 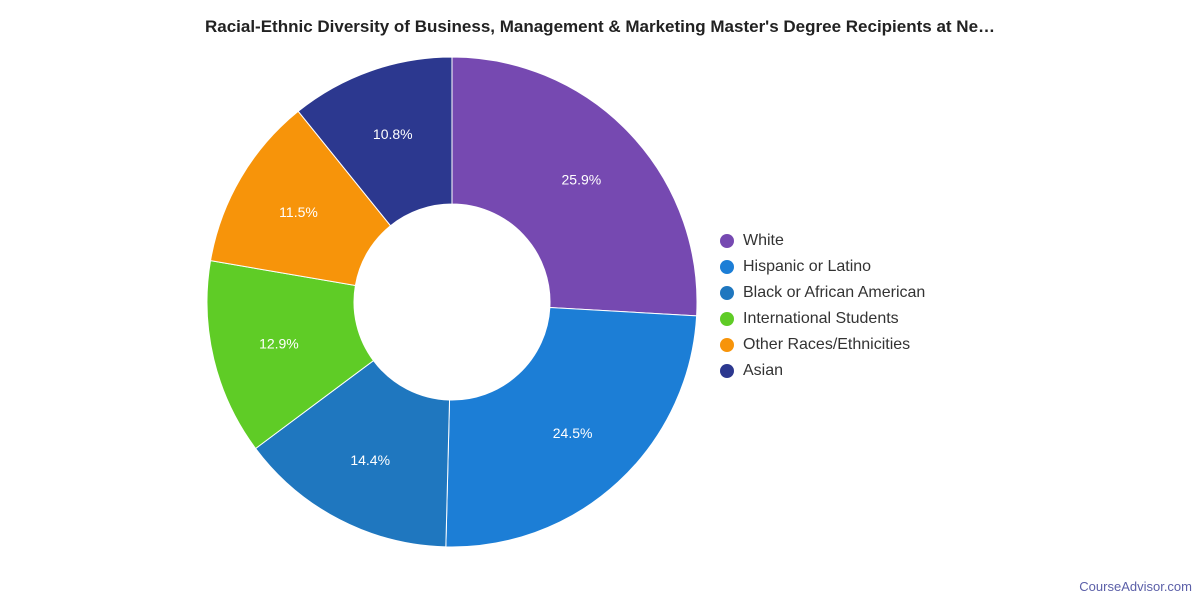 I want to click on legend-item-hispanic-or-latino: Hispanic or Latino, so click(x=822, y=267).